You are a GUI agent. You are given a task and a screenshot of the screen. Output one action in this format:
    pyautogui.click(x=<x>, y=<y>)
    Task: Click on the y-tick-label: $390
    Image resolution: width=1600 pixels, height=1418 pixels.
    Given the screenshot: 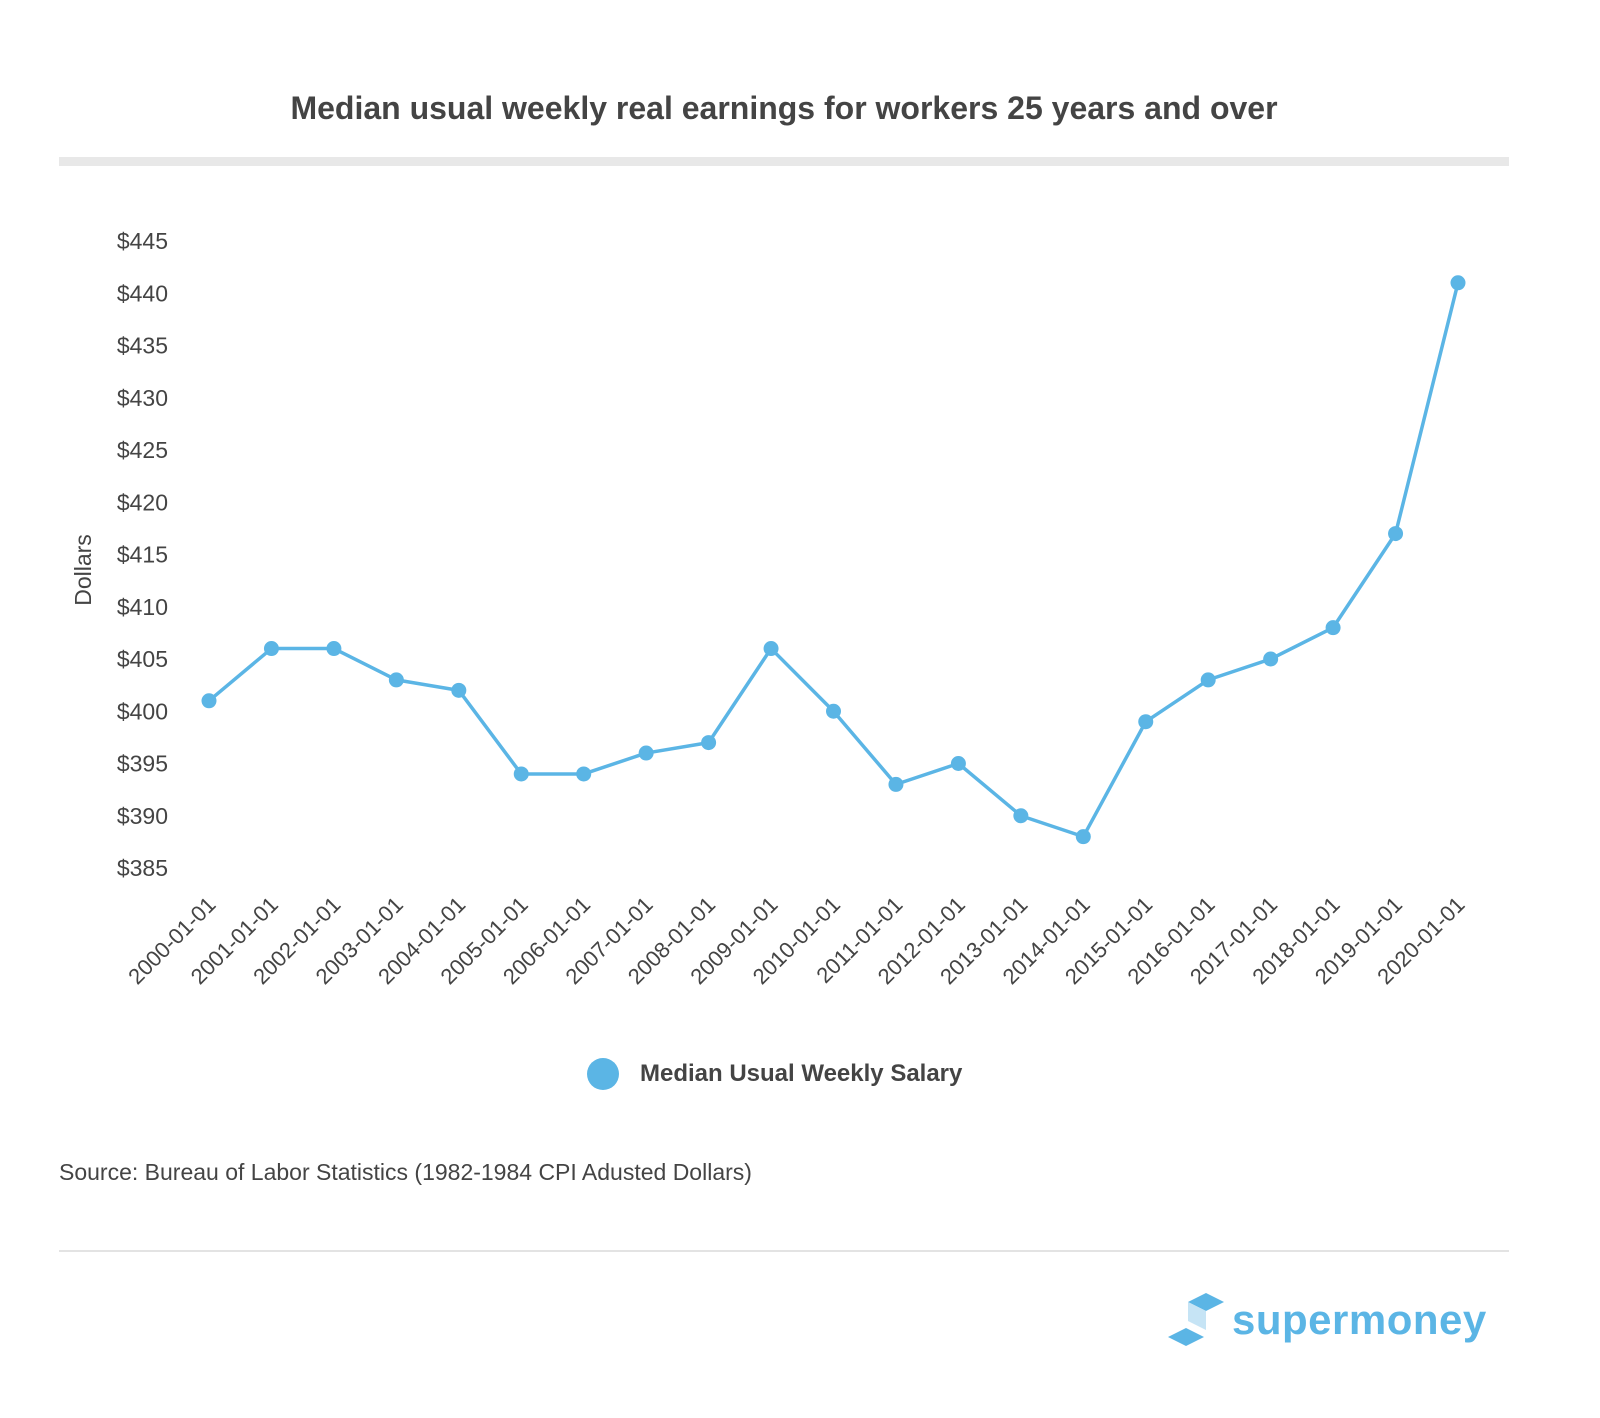 What is the action you would take?
    pyautogui.click(x=142, y=816)
    